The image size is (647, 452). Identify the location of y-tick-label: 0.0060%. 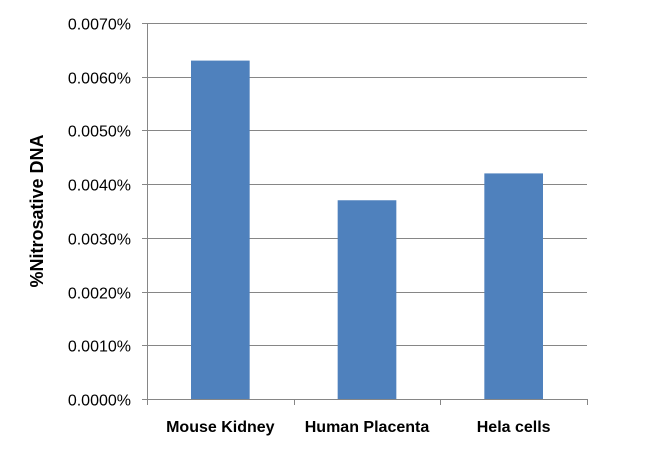
(99, 79).